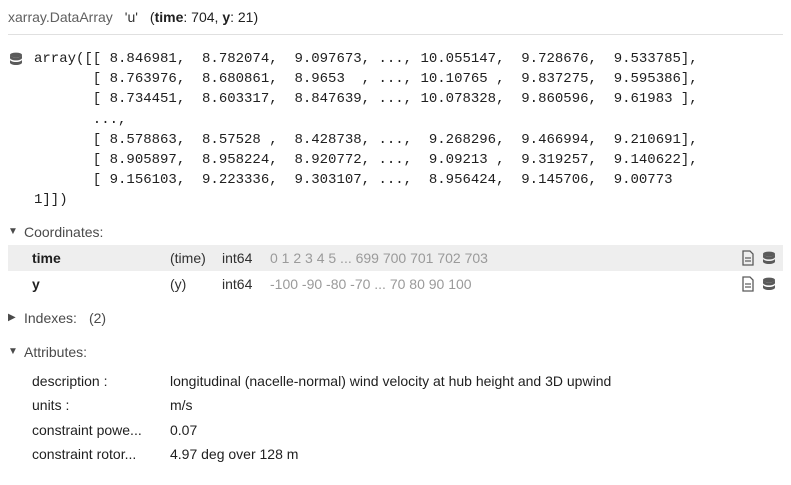 The width and height of the screenshot is (791, 485). What do you see at coordinates (60, 17) in the screenshot?
I see `type-label: xarray.DataArray` at bounding box center [60, 17].